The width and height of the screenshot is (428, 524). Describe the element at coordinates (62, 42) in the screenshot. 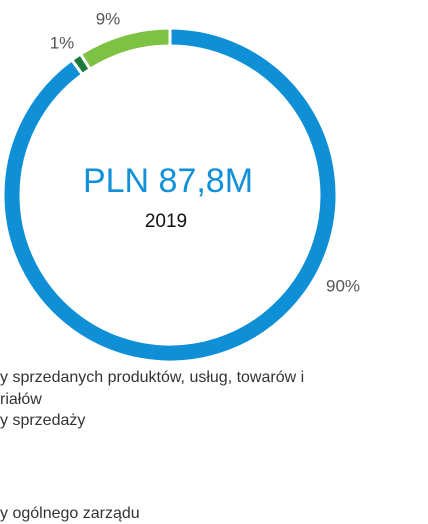

I see `data-label: 1%` at that location.